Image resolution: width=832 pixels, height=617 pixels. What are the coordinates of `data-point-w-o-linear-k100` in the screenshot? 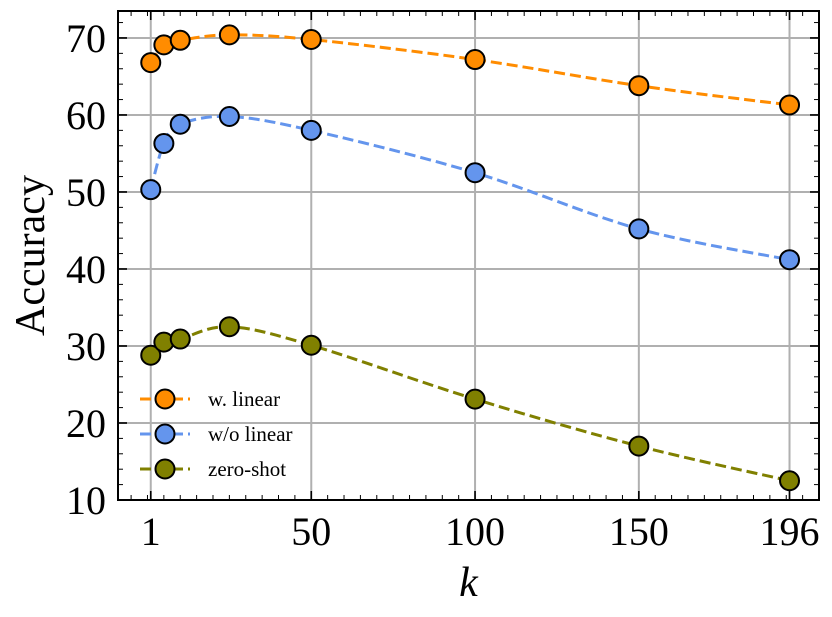 It's located at (475, 173).